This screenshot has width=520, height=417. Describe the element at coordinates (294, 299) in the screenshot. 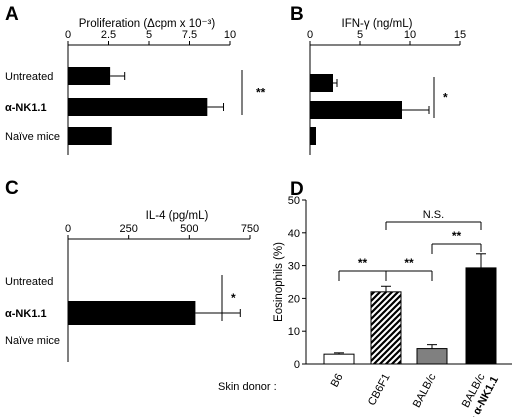

I see `y-tick-label: 20` at that location.